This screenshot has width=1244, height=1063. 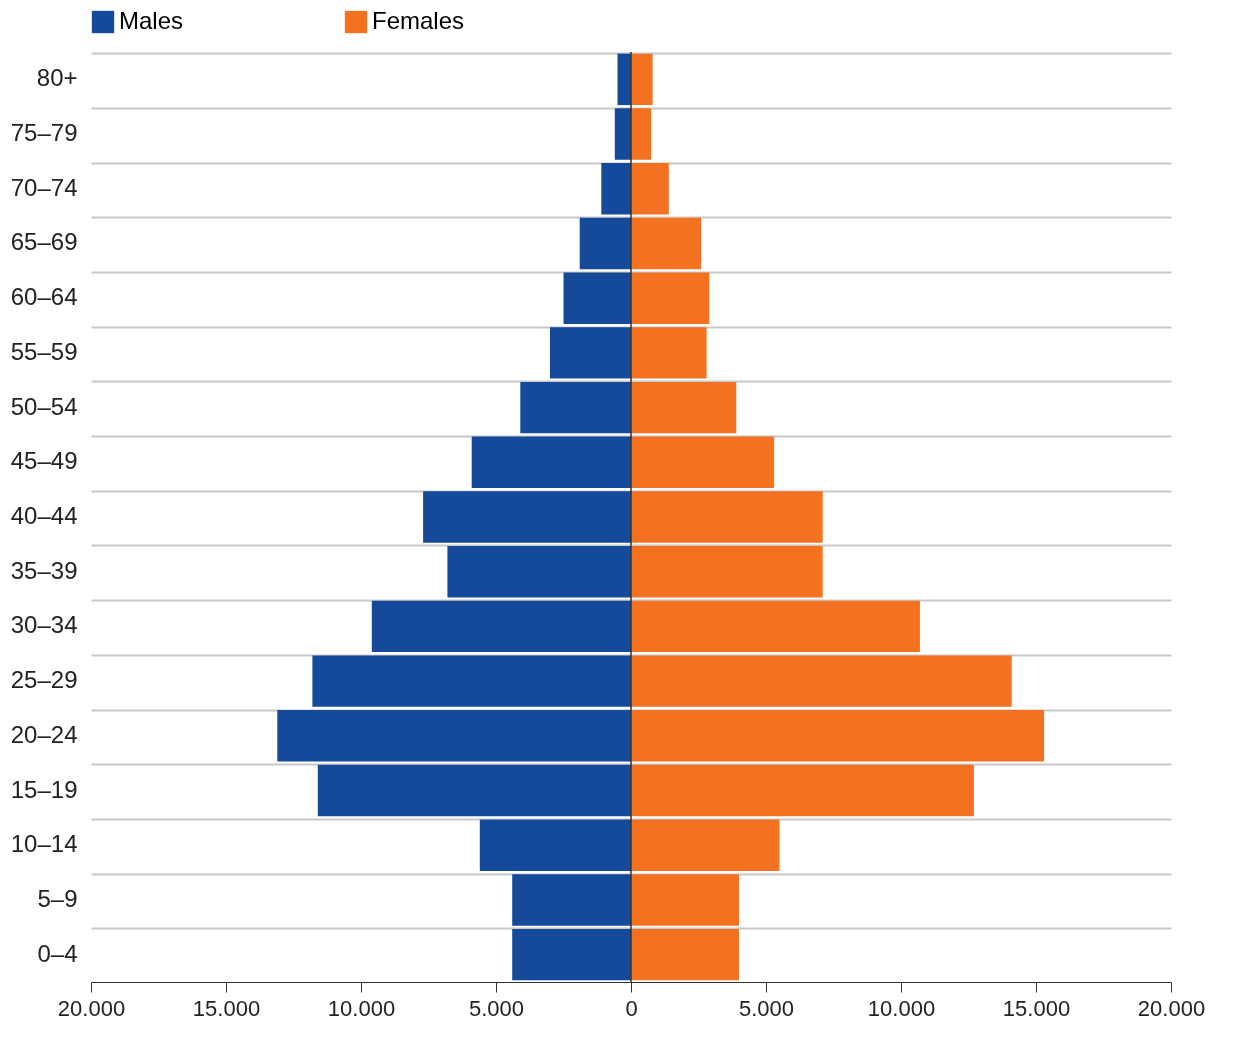 I want to click on y-tick-label: 55–59, so click(x=44, y=351).